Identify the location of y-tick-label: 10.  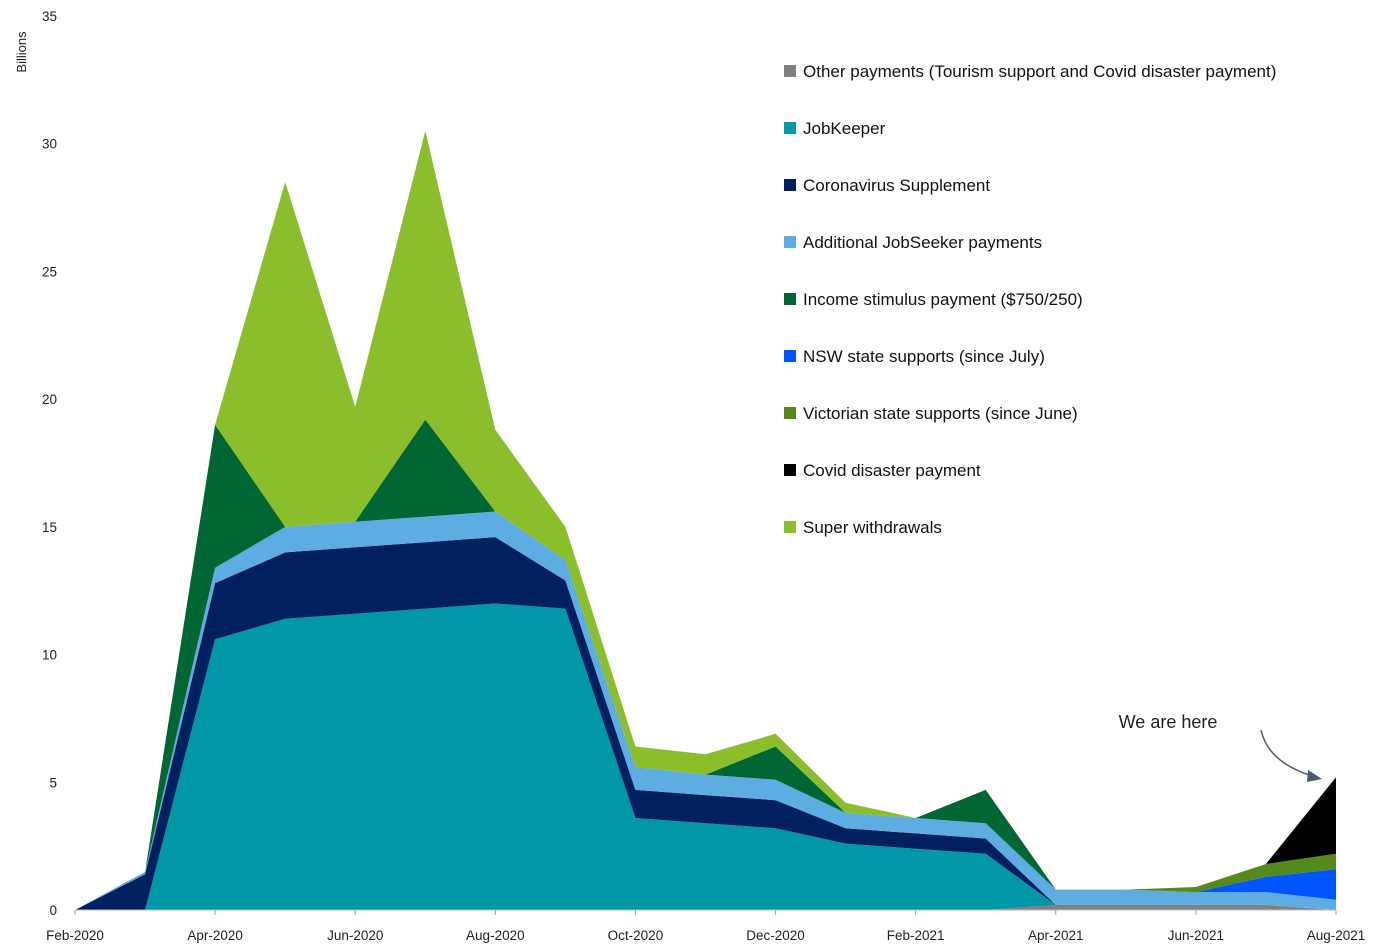
(49, 655).